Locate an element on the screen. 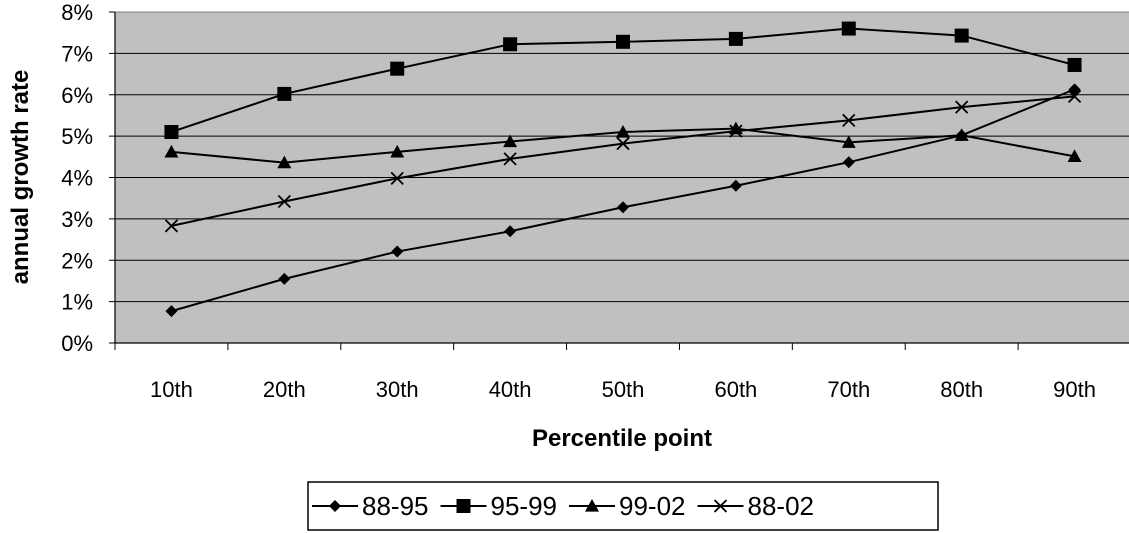 The width and height of the screenshot is (1129, 533). y-axis-title: annual growth rate is located at coordinates (20, 177).